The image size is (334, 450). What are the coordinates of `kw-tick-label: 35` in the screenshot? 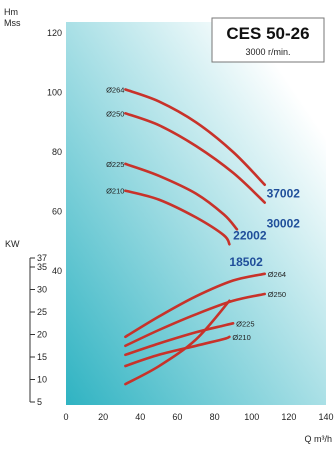 It's located at (42, 267).